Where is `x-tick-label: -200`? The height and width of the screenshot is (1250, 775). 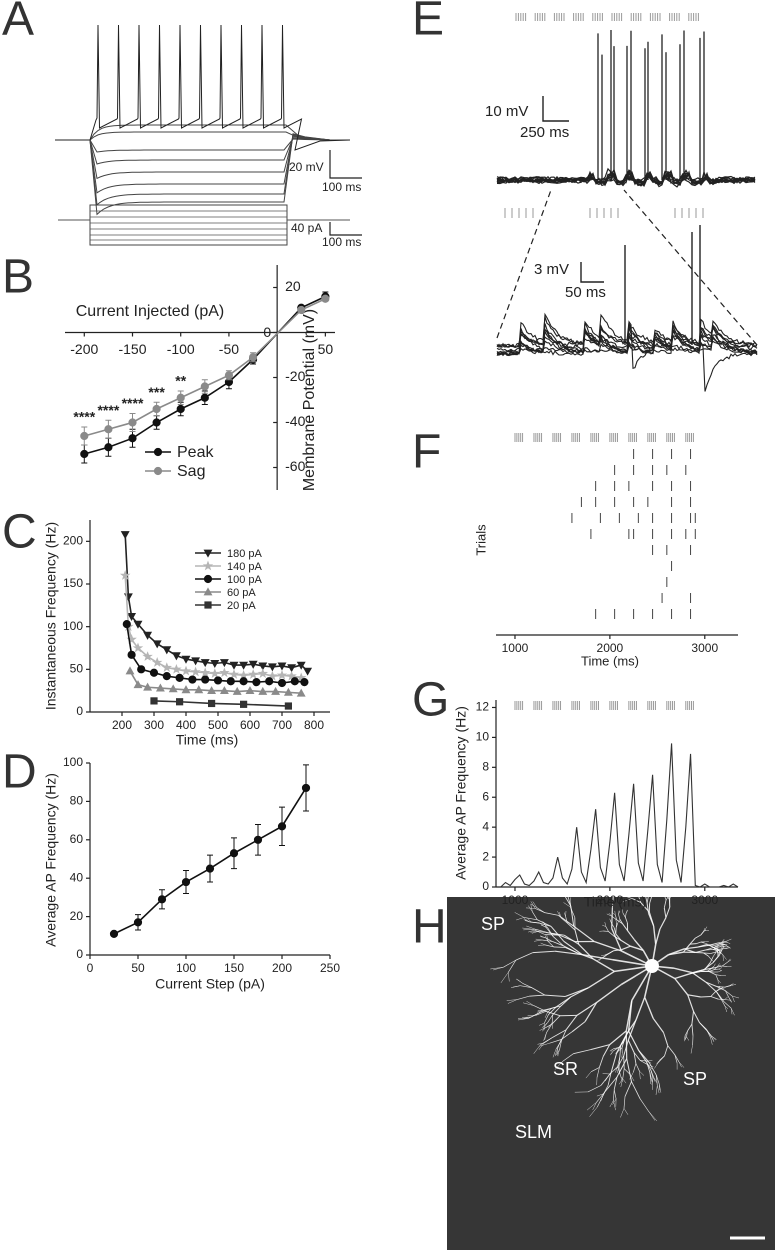 x-tick-label: -200 is located at coordinates (84, 349).